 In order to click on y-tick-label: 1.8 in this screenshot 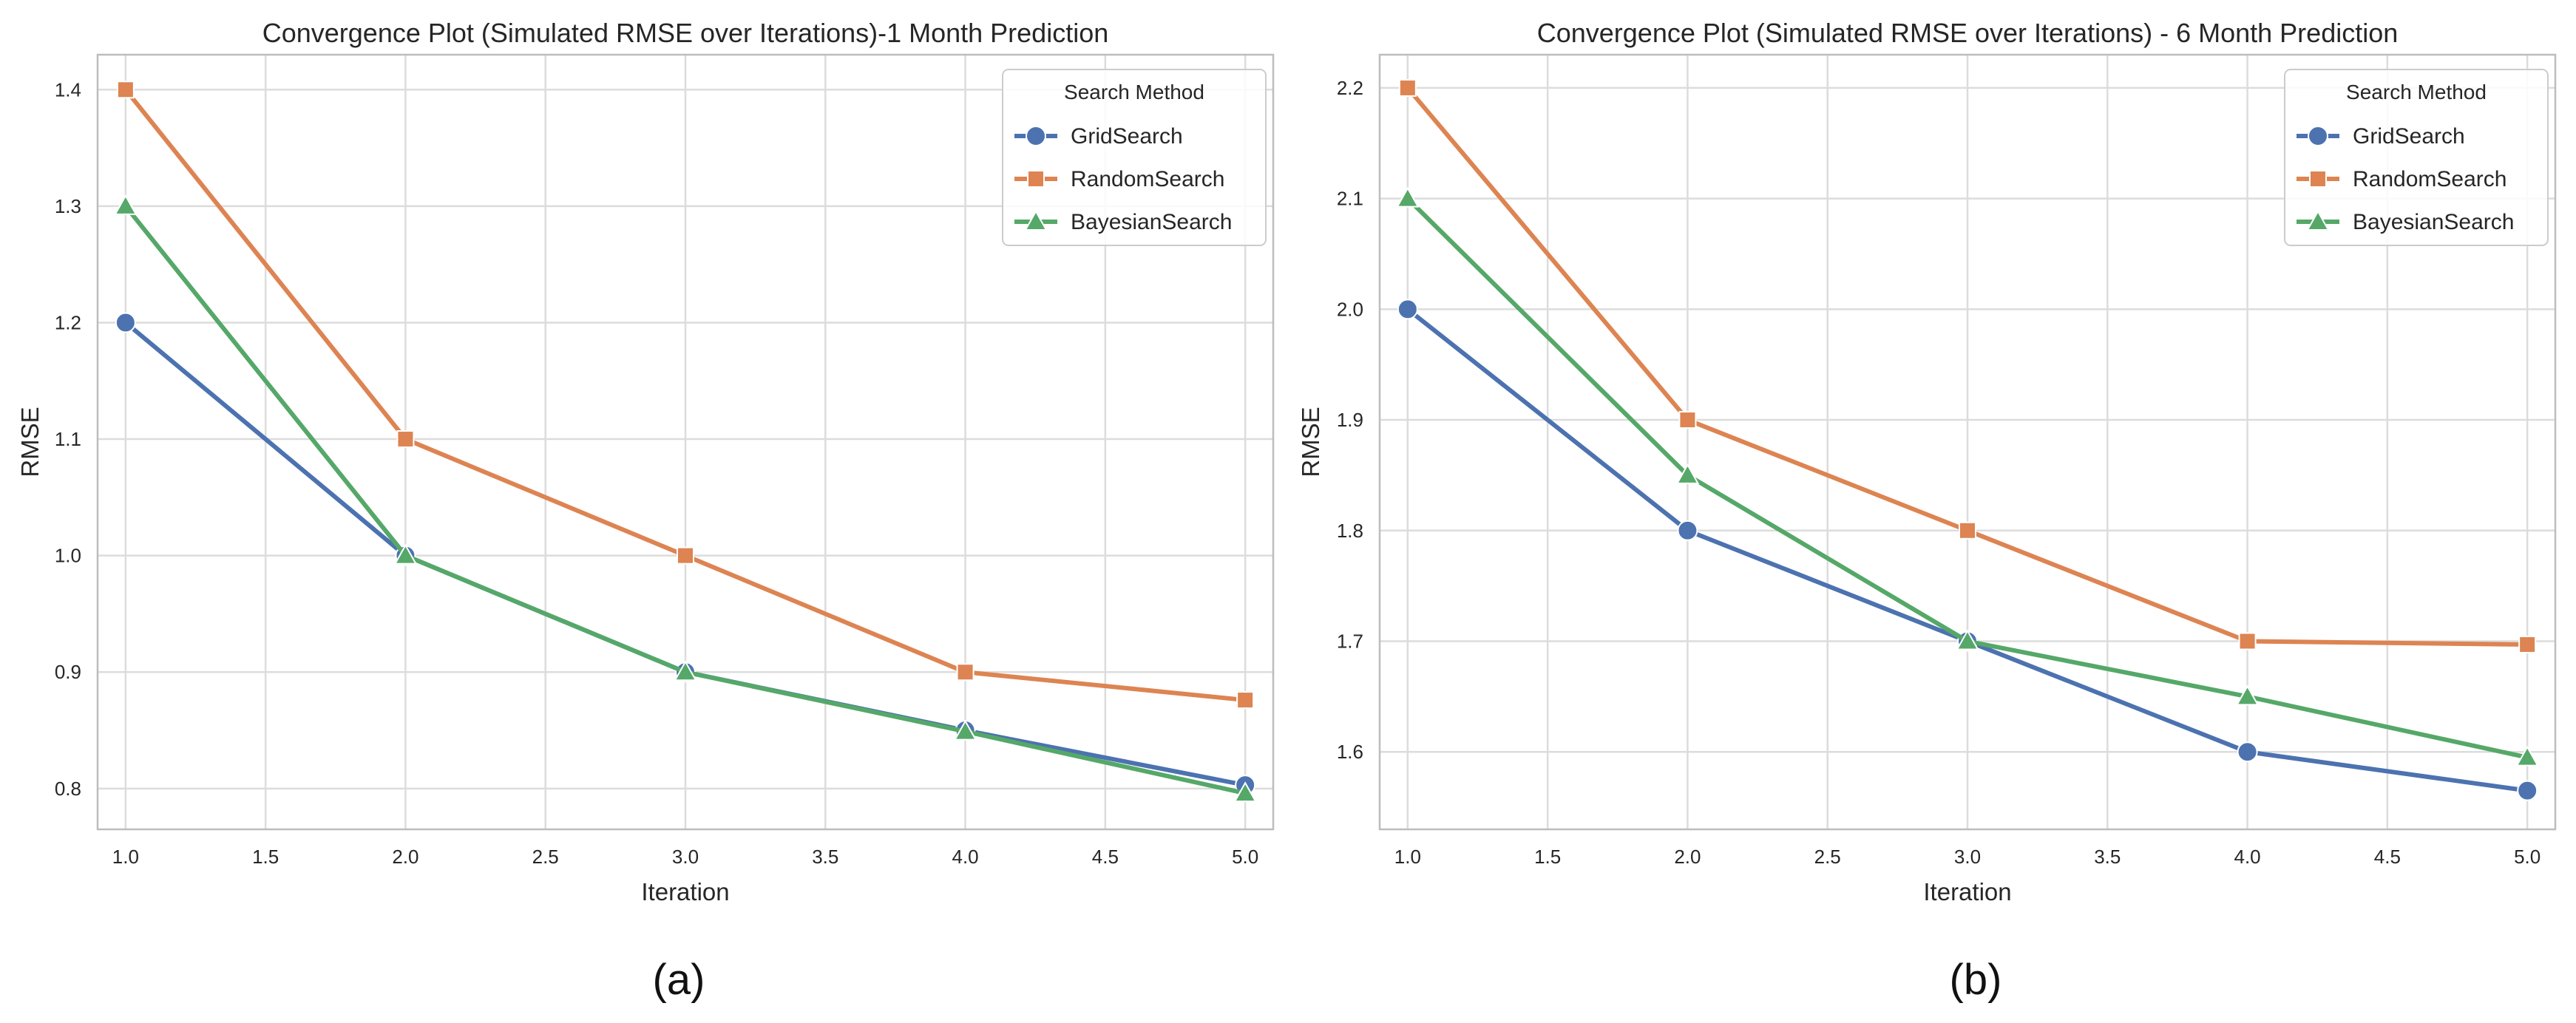, I will do `click(1350, 531)`.